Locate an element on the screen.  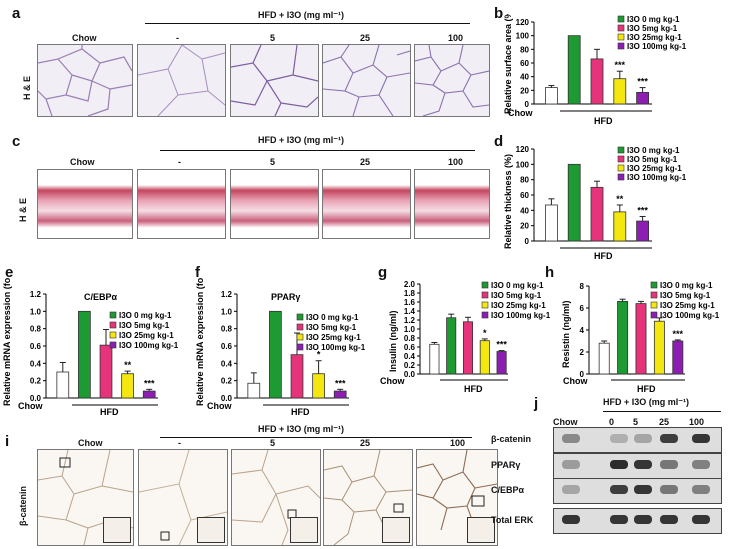
chart-b-ytick-6: 120 is located at coordinates (523, 22).